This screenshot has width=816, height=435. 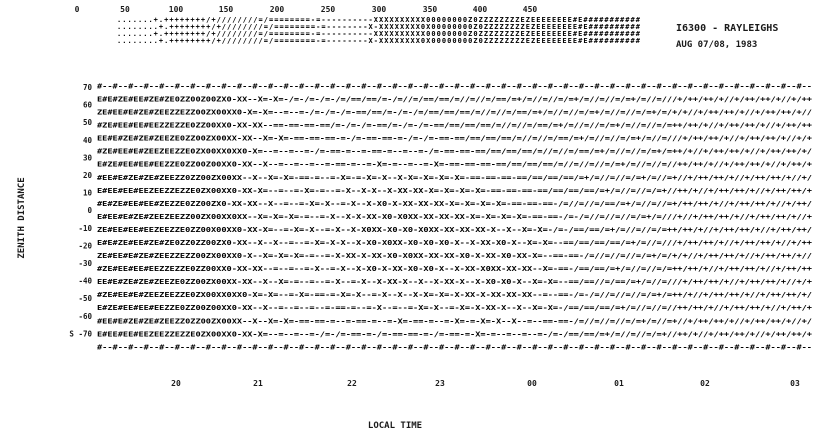 I want to click on y-axis-ticks: 70 60 50 40 30 20 10 0 -10 -20 -30 -40 -50 -60 S -70, so click(x=80, y=210).